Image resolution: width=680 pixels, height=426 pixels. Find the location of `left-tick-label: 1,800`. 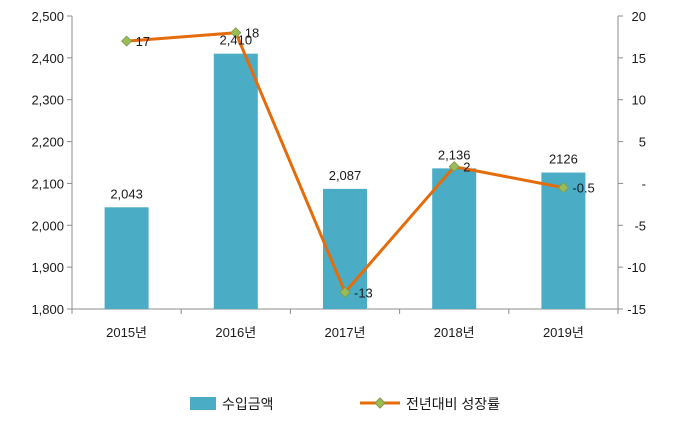

left-tick-label: 1,800 is located at coordinates (47, 309).